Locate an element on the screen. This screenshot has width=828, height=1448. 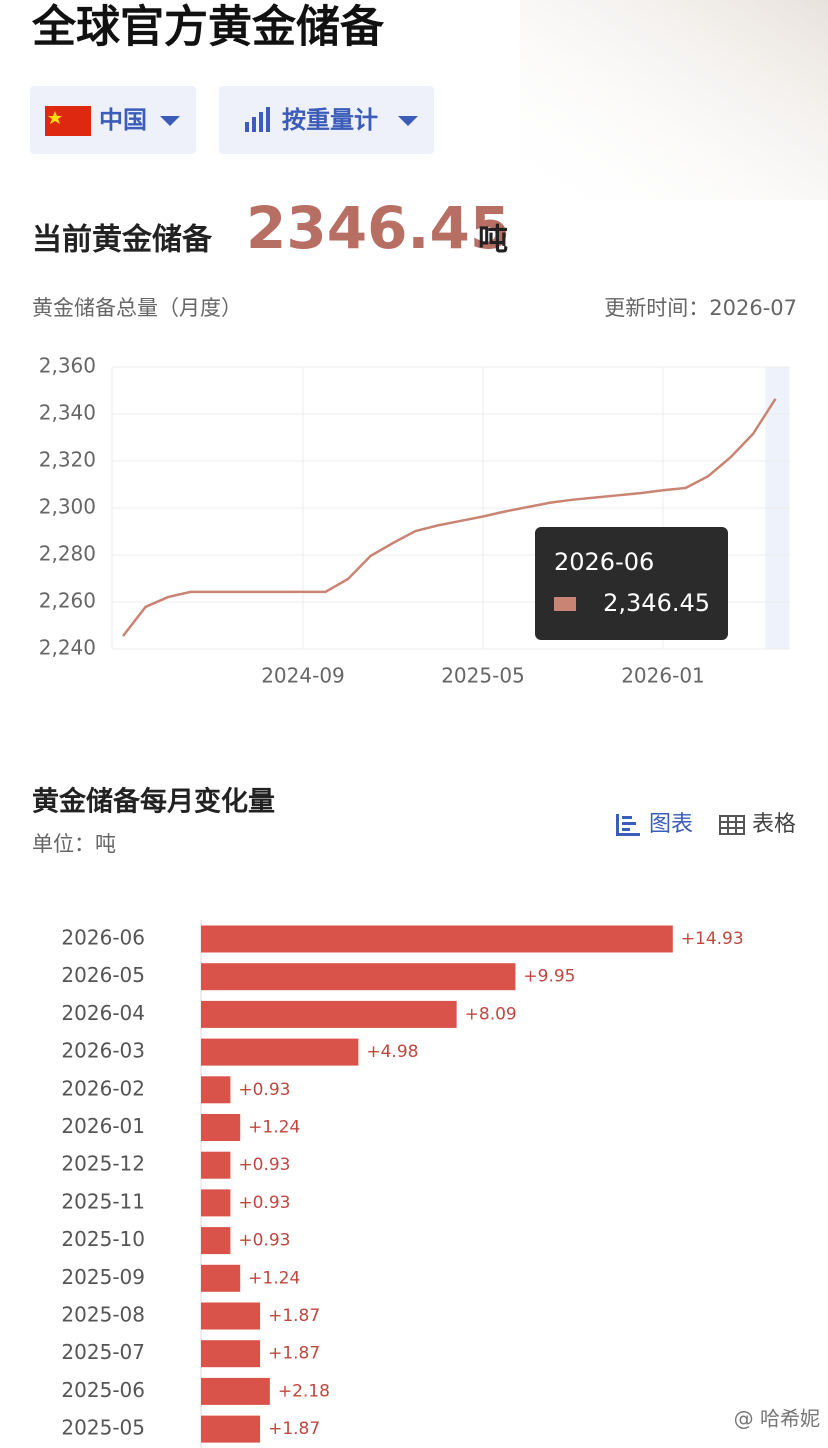
page-title: 全球官方黄金储备 is located at coordinates (208, 27).